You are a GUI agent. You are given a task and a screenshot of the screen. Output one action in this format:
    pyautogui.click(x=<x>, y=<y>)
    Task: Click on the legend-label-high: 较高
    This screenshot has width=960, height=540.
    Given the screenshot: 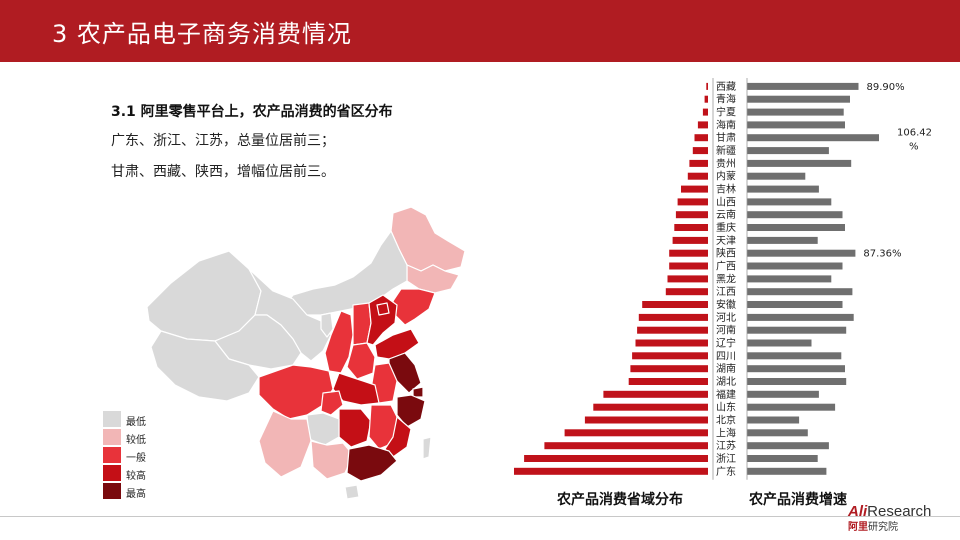 What is the action you would take?
    pyautogui.click(x=136, y=476)
    